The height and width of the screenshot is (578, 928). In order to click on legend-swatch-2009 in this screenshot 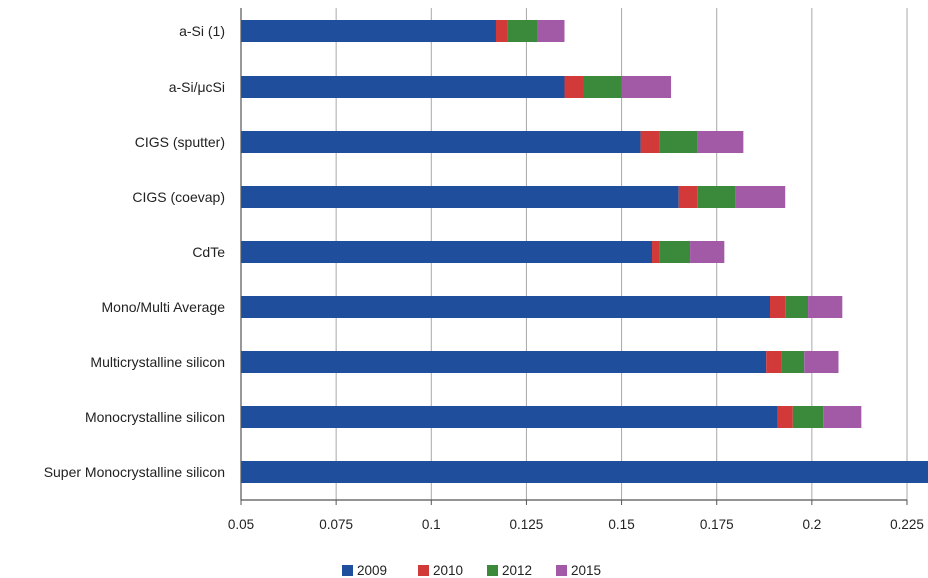, I will do `click(347, 570)`.